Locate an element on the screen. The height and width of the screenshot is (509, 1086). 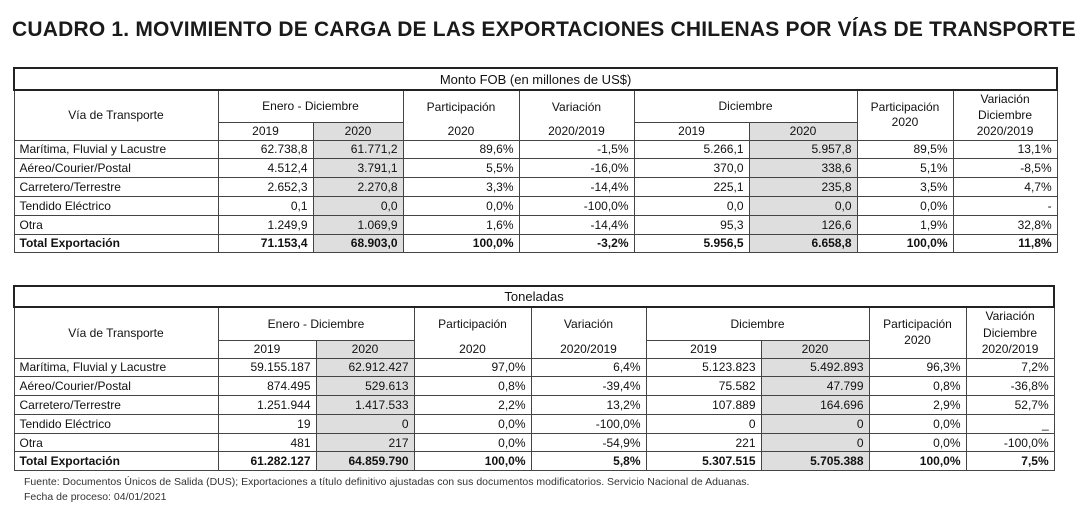
cell-enero-2020: 68.903,0 is located at coordinates (358, 243).